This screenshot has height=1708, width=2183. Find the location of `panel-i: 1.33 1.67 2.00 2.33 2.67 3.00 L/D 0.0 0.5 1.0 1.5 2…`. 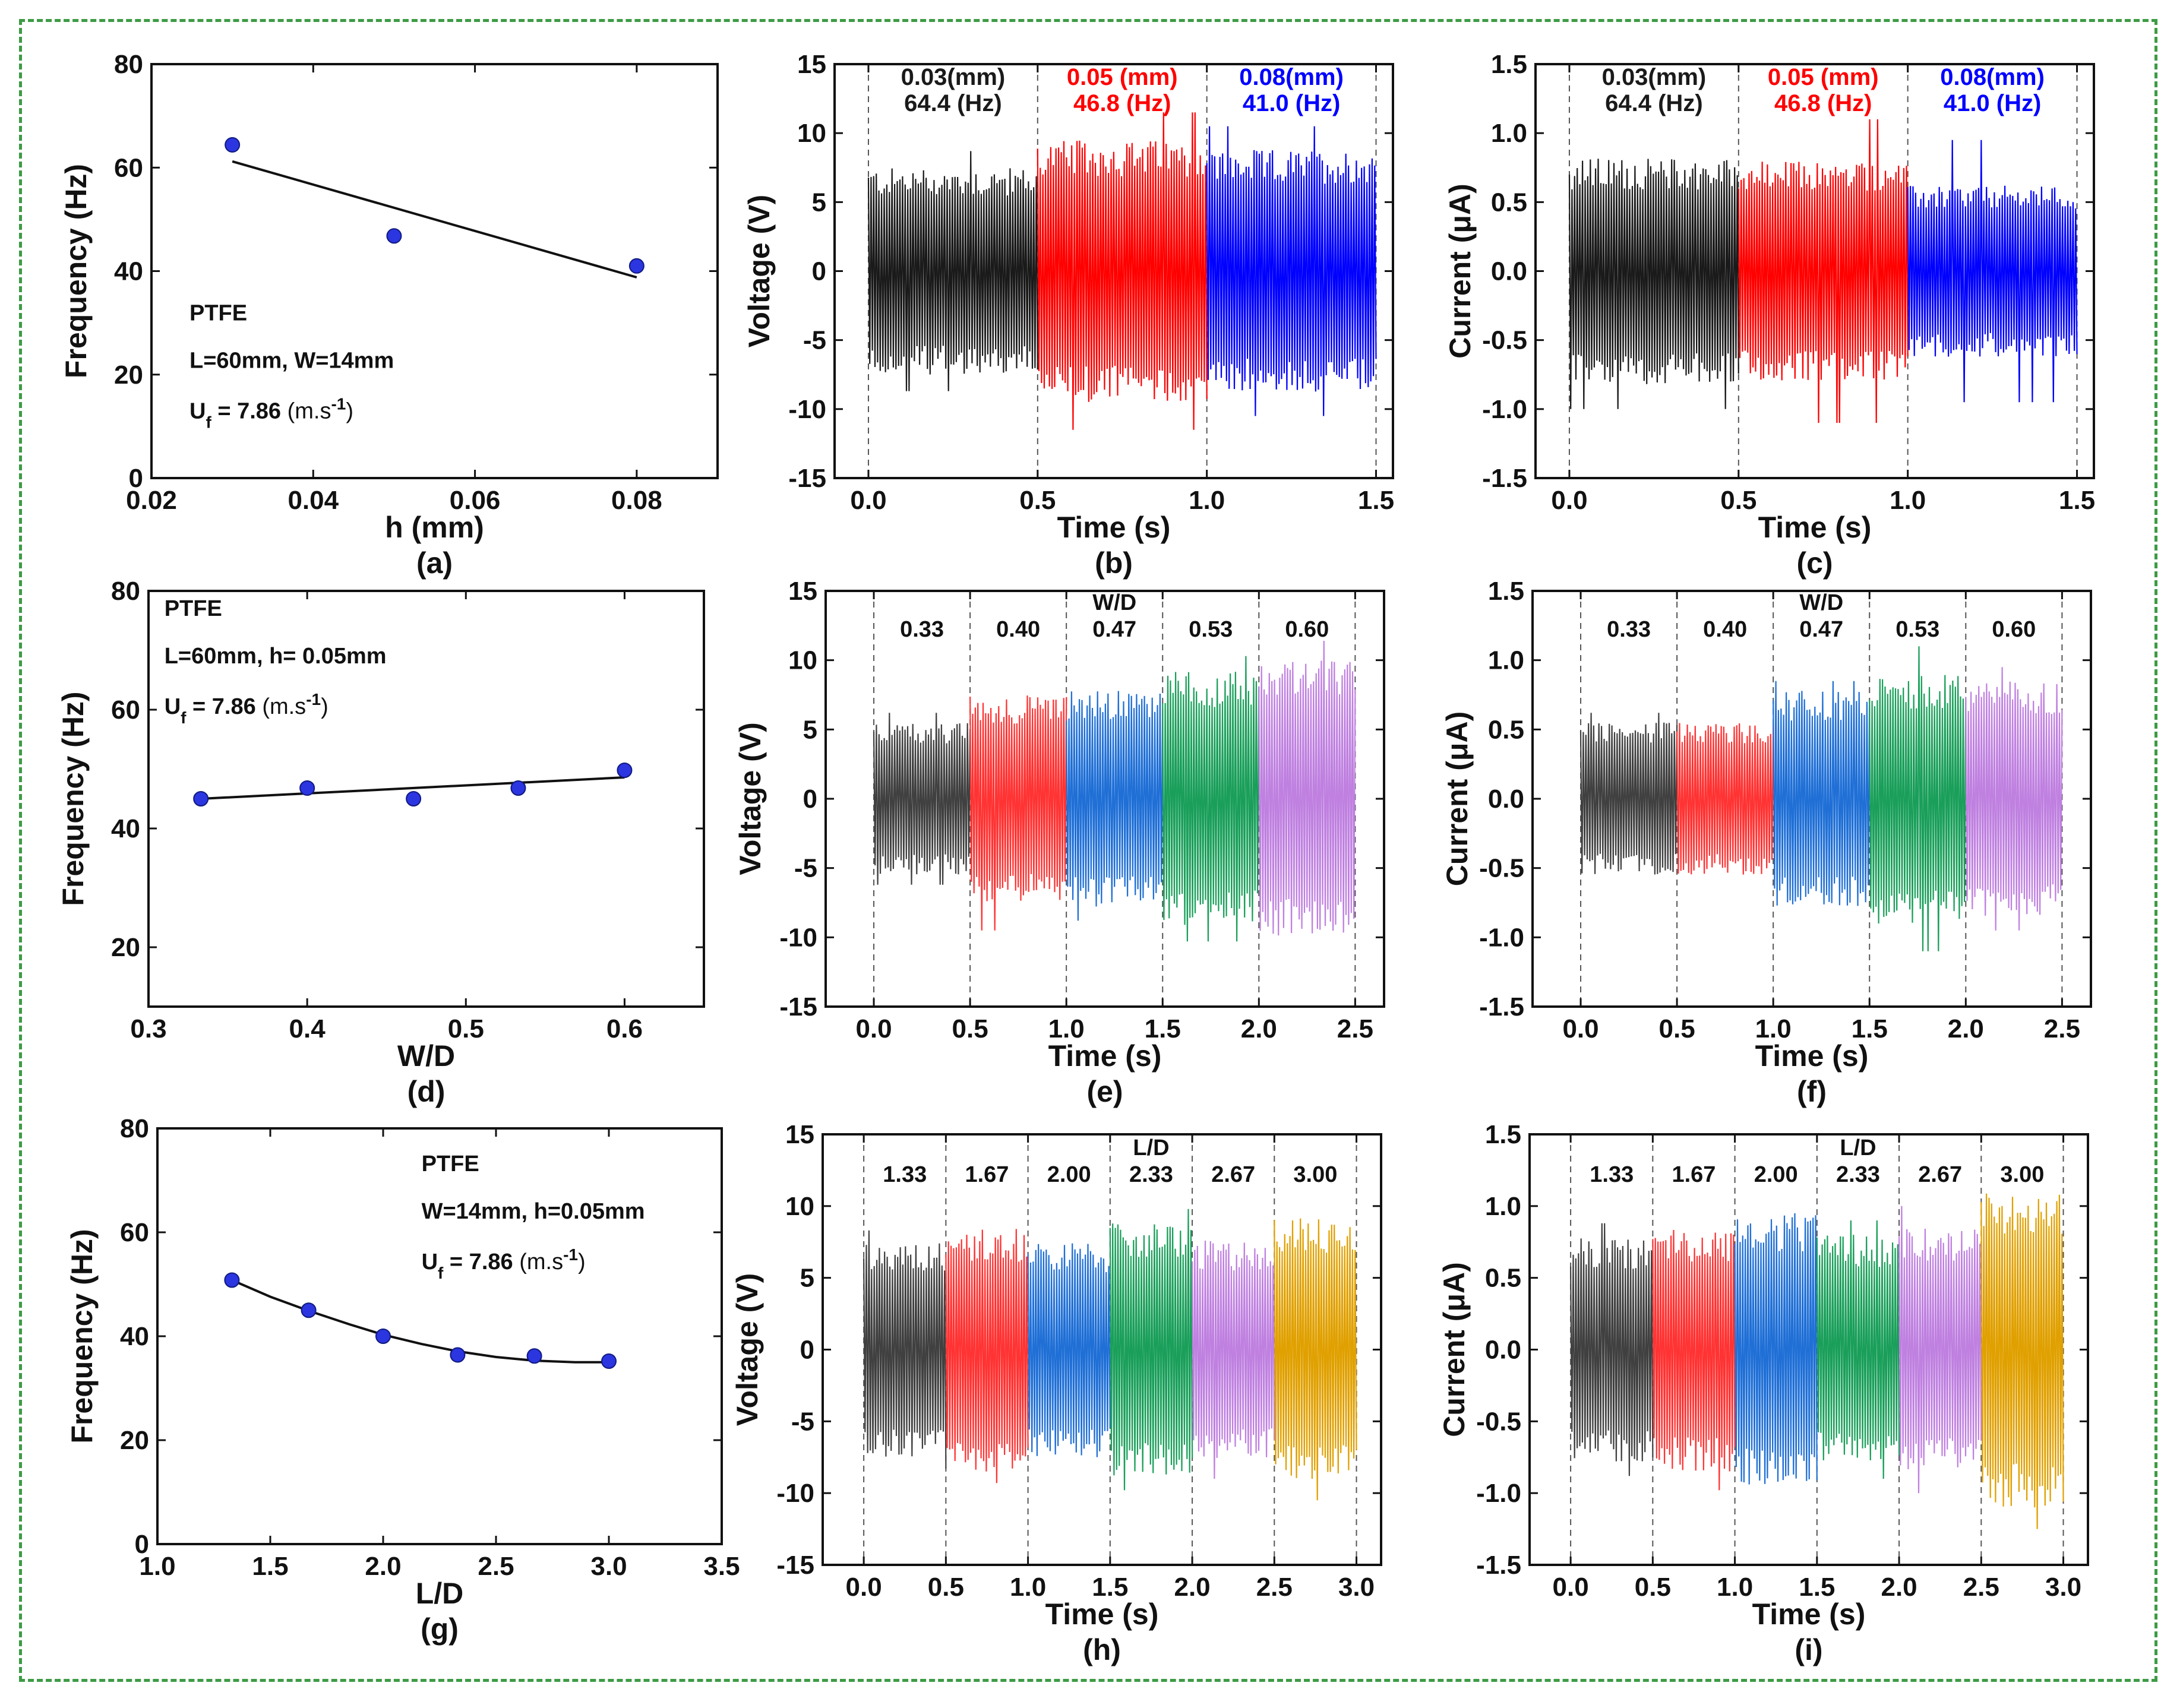

panel-i: 1.33 1.67 2.00 2.33 2.67 3.00 L/D 0.0 0.5 1.0 1.5 2… is located at coordinates (1763, 1393).